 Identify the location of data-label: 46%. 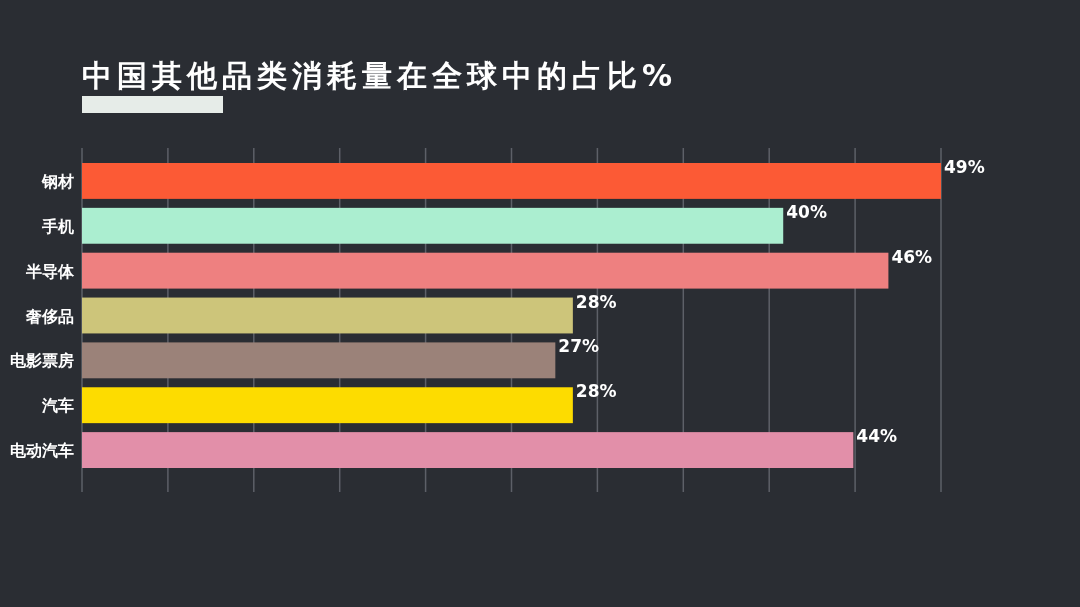
(912, 256).